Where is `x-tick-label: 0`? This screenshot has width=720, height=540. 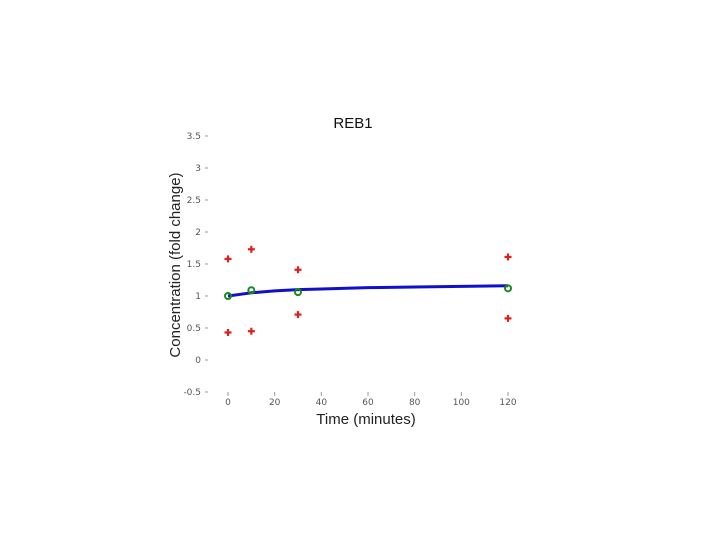 x-tick-label: 0 is located at coordinates (228, 403).